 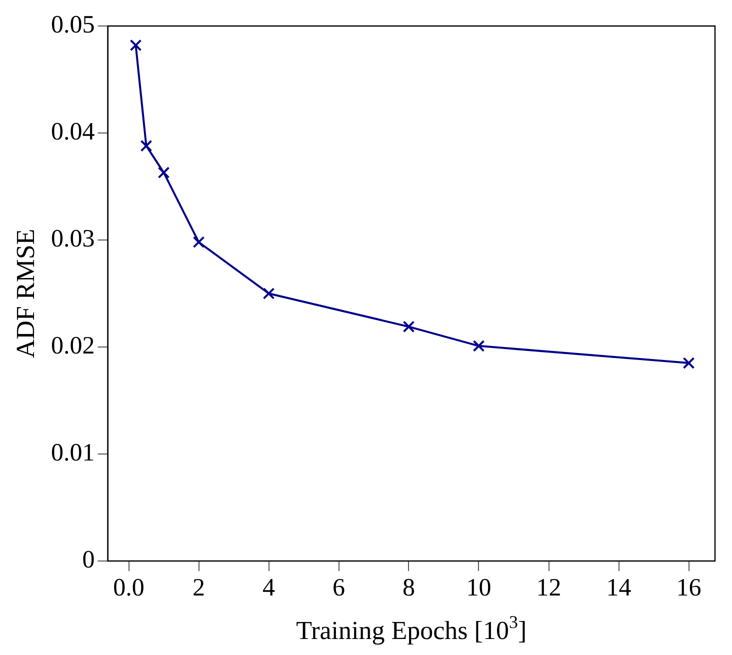 I want to click on x-tick-label: 14, so click(x=619, y=588).